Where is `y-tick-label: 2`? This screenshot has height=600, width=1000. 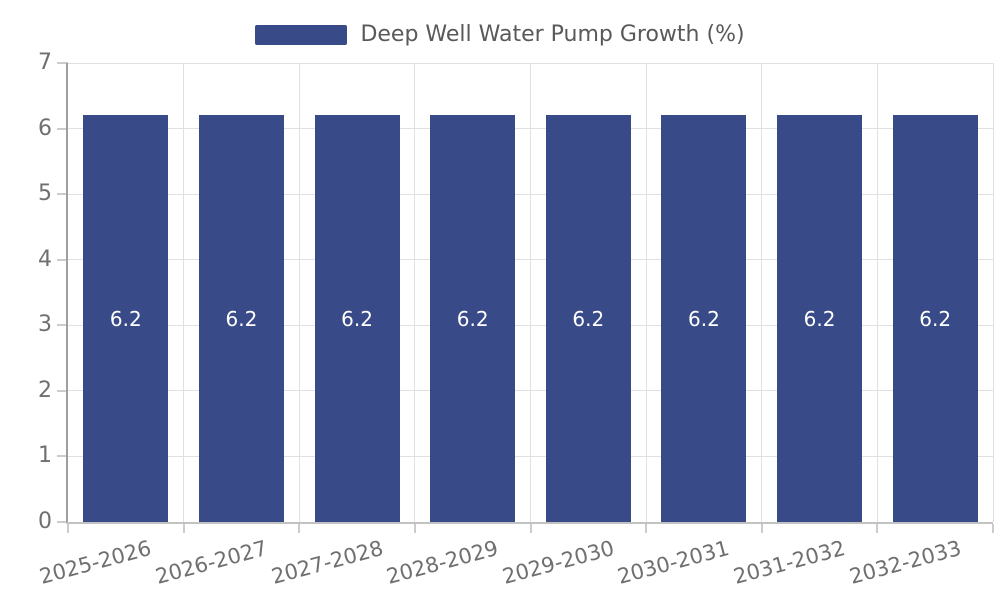
y-tick-label: 2 is located at coordinates (45, 390).